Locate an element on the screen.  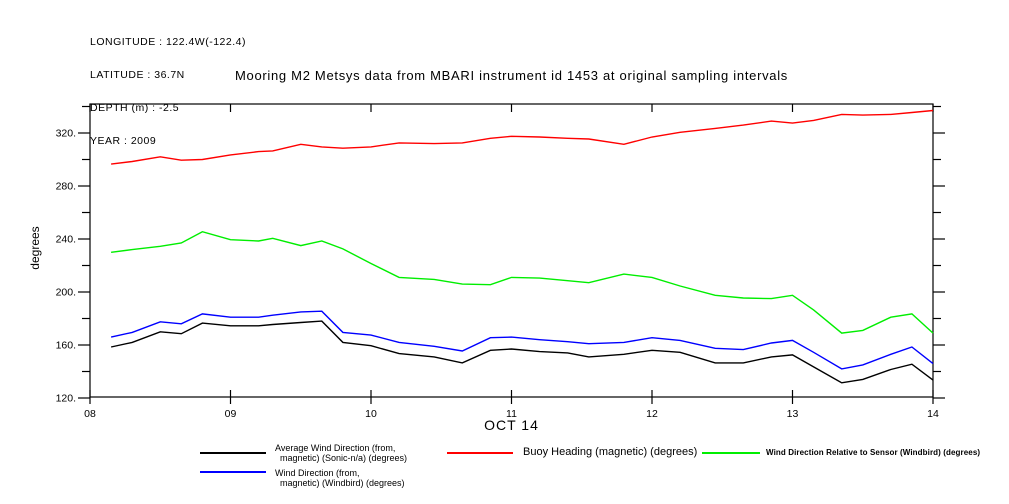
svg-text: 08 is located at coordinates (90, 414).